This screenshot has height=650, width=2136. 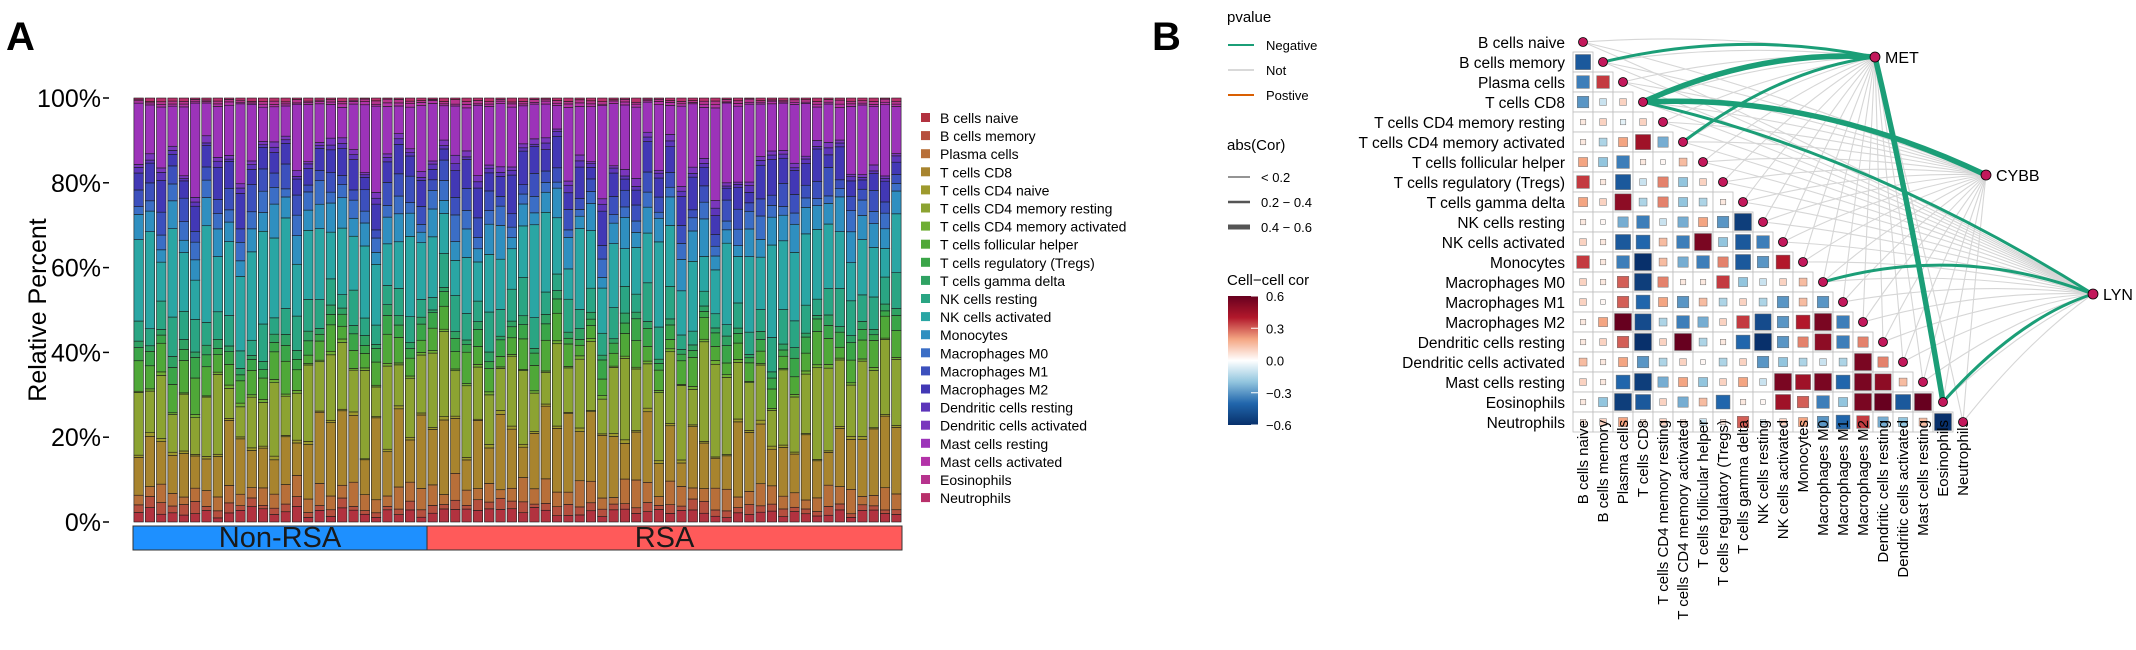 I want to click on group-bar-rsa, so click(x=664, y=538).